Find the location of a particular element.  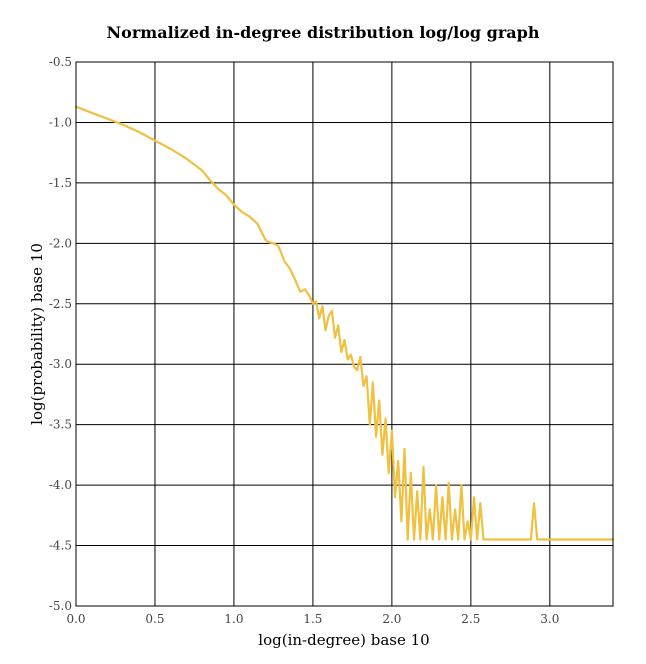

x-tick-label: 0.0 is located at coordinates (75, 619).